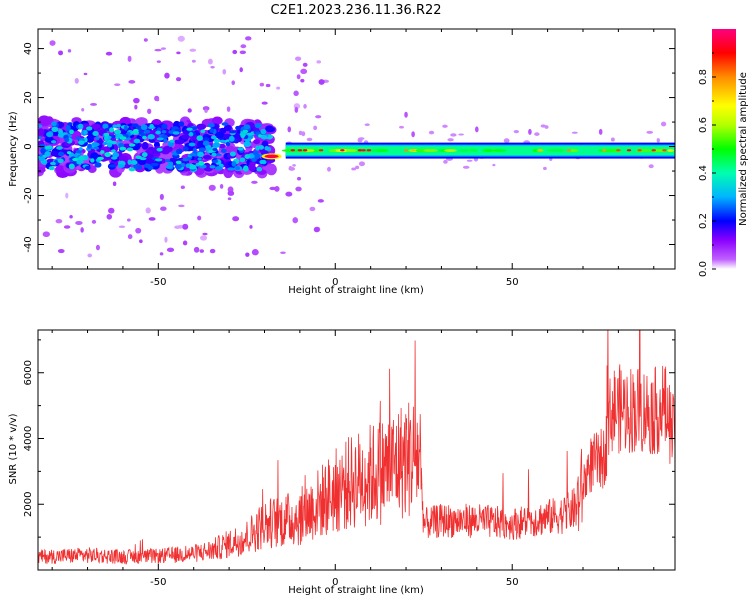 The image size is (750, 600). What do you see at coordinates (724, 149) in the screenshot?
I see `colorbar-gradient` at bounding box center [724, 149].